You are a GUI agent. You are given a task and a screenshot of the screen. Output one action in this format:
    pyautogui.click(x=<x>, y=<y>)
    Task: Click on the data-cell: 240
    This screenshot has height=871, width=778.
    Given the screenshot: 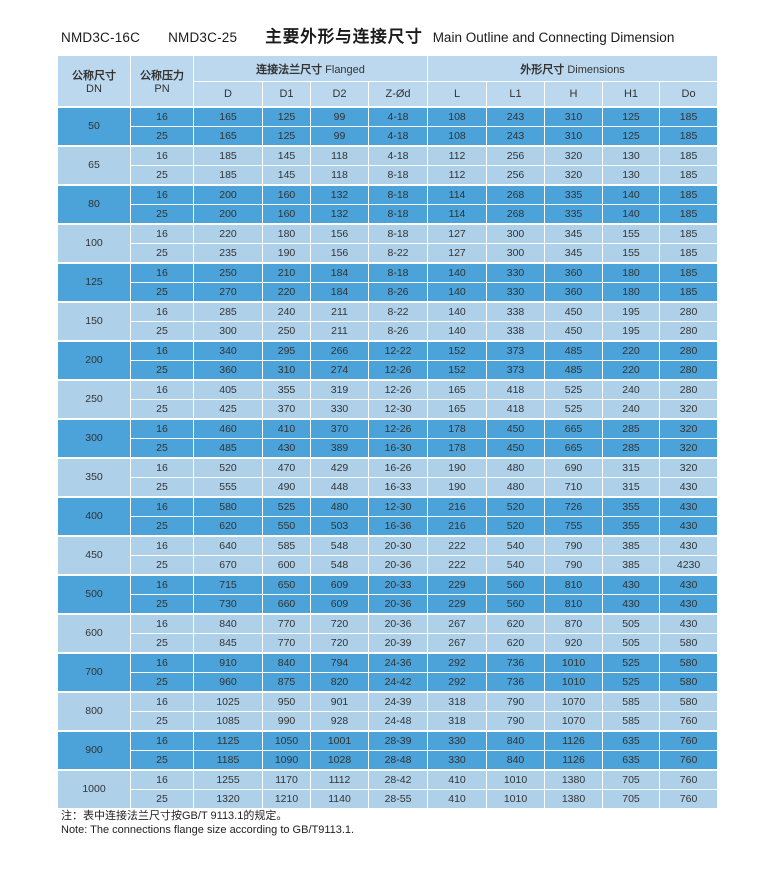 What is the action you would take?
    pyautogui.click(x=631, y=389)
    